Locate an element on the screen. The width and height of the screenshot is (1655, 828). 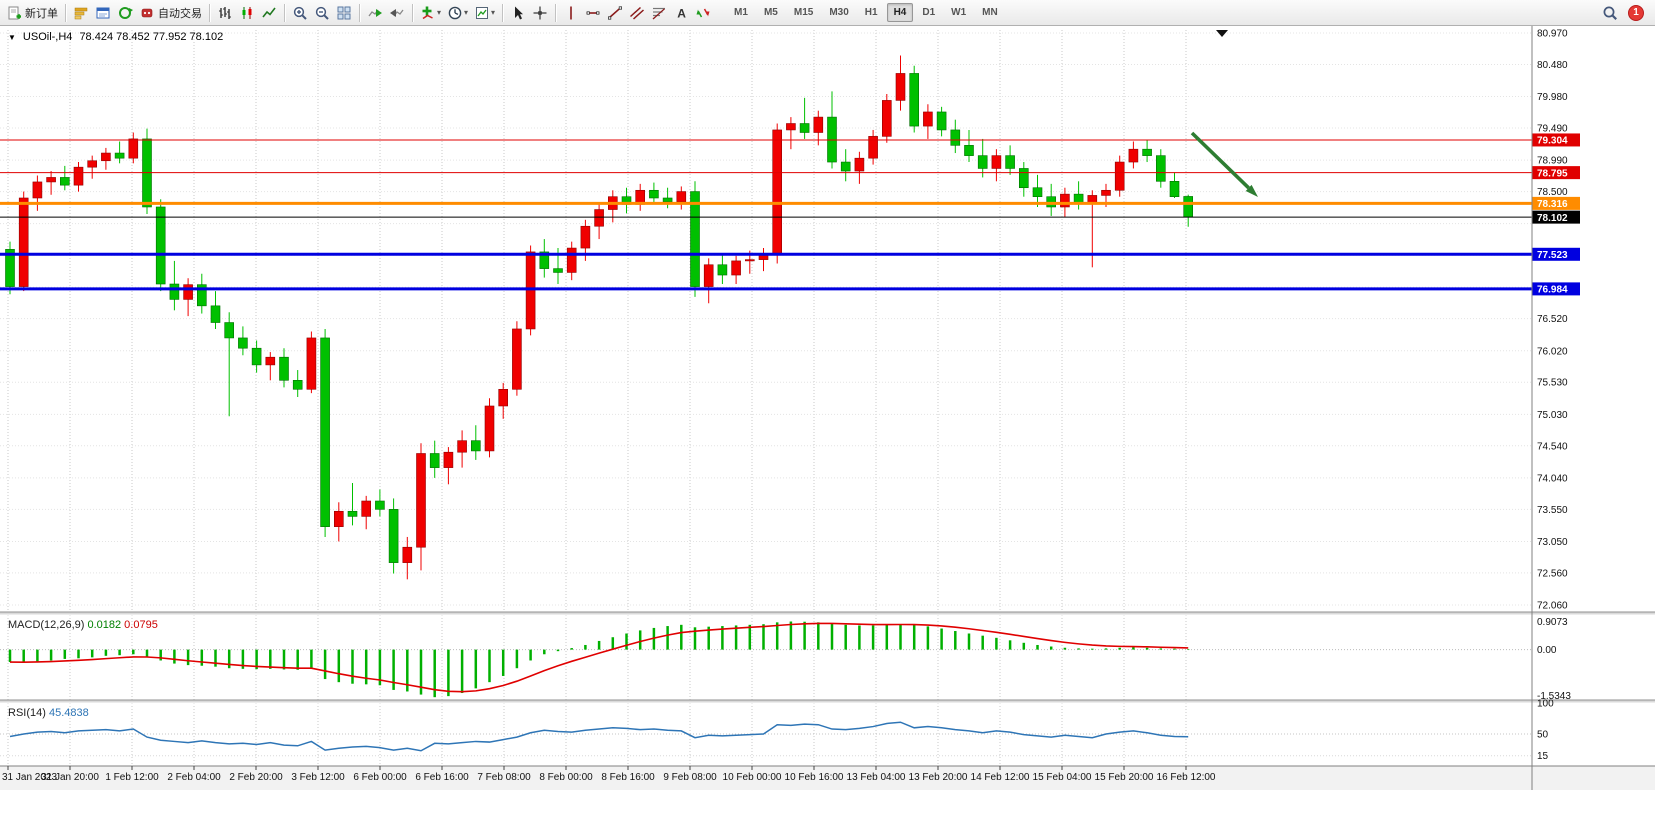
timeframe-button-m15: M15 is located at coordinates (803, 12).